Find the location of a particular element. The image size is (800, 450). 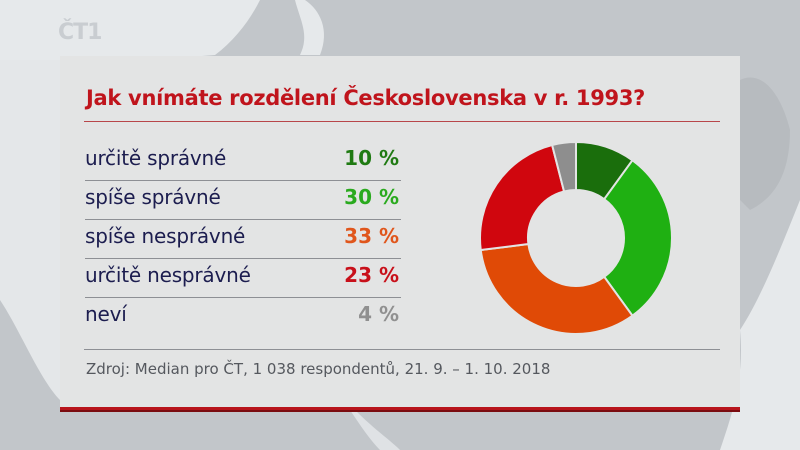

result-value: 10 % is located at coordinates (371, 158).